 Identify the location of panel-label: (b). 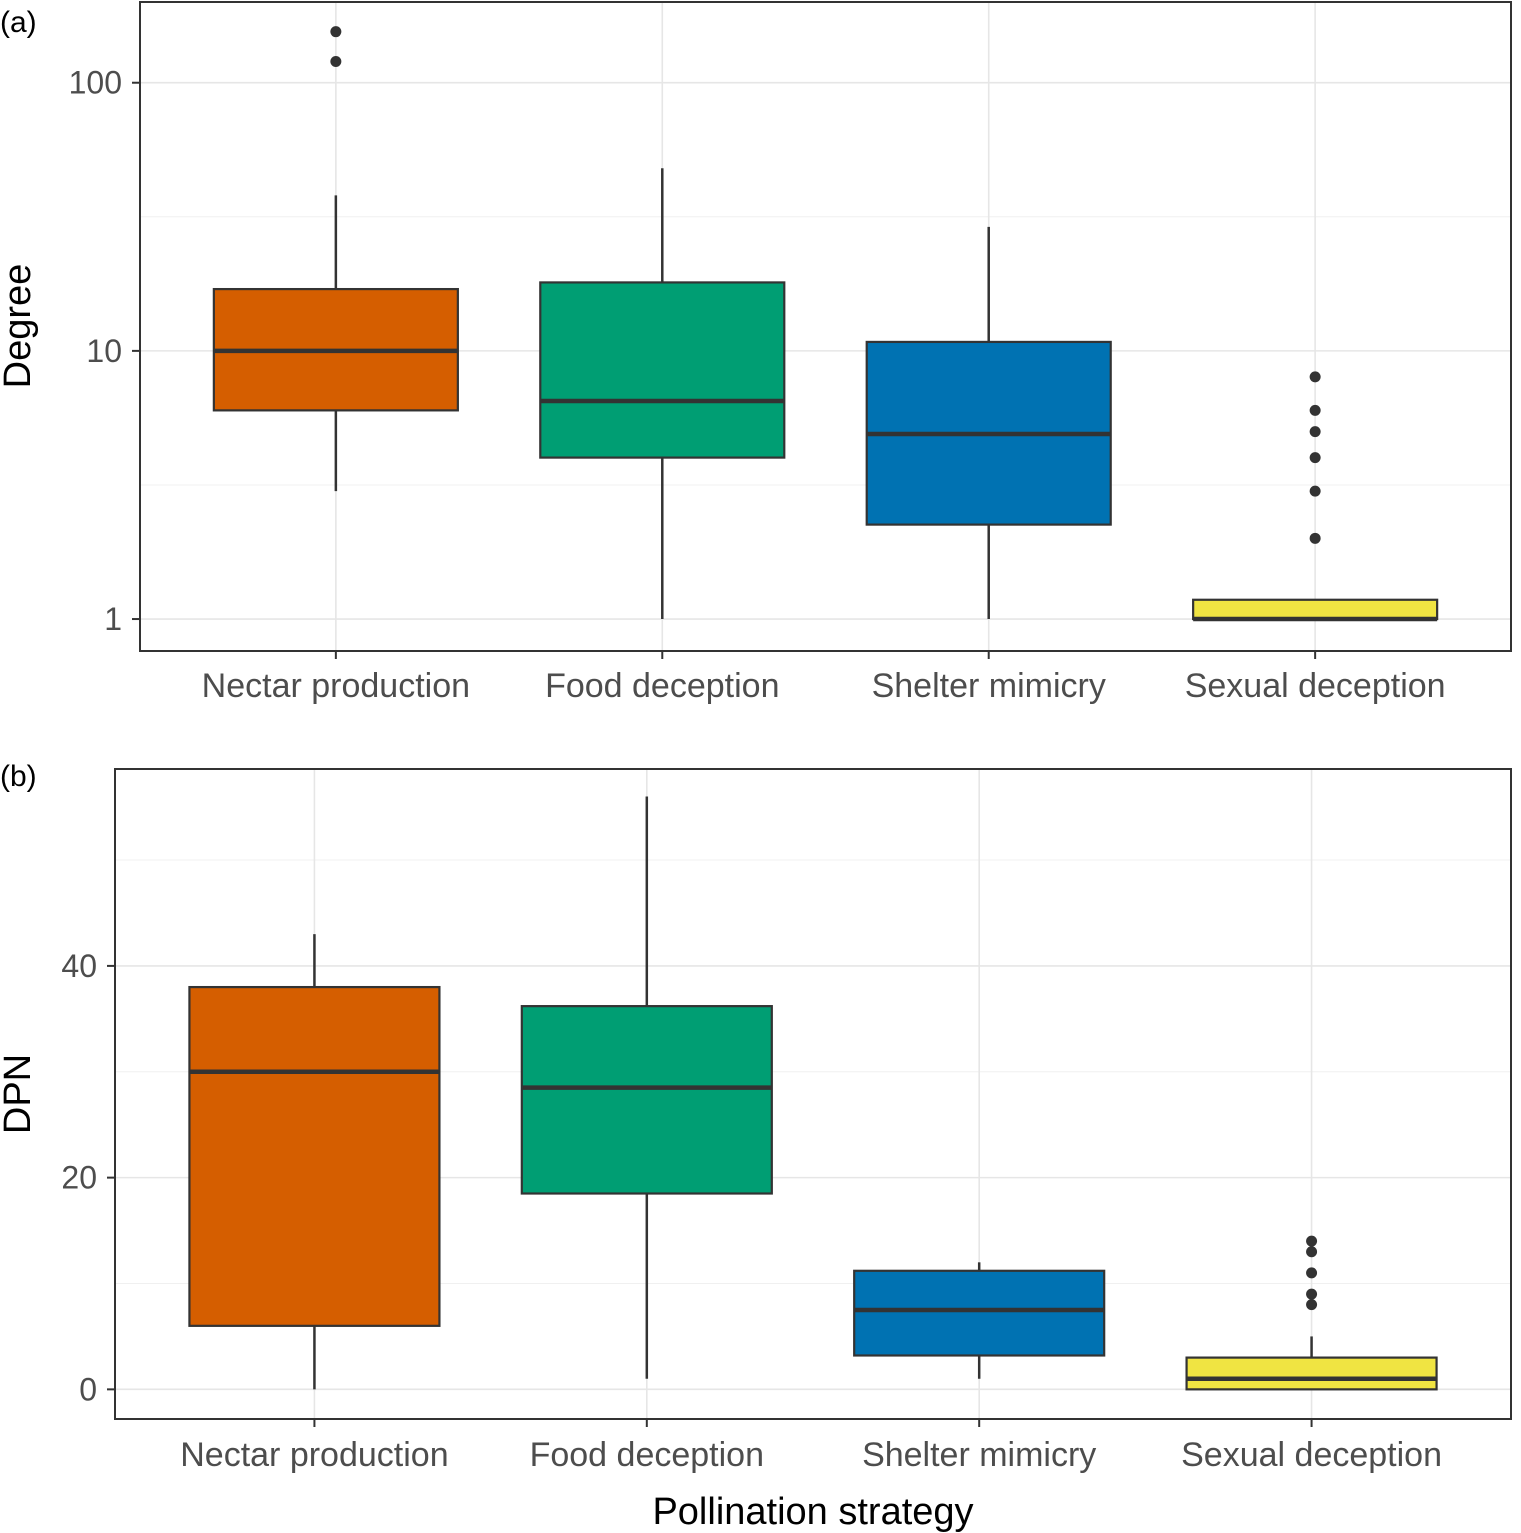
(18, 776).